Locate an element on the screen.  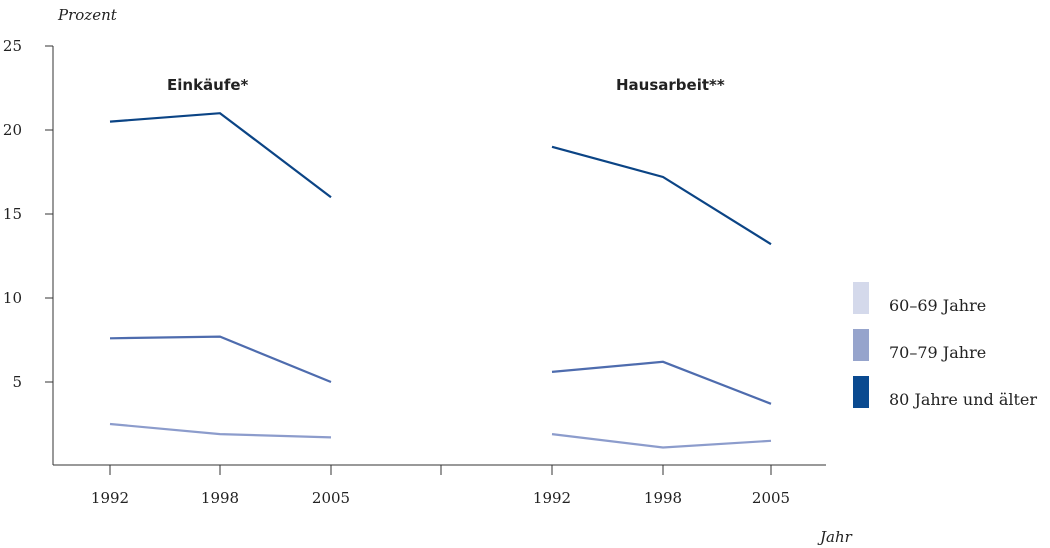
x-tick-label-0-1998: 1998 is located at coordinates (220, 498).